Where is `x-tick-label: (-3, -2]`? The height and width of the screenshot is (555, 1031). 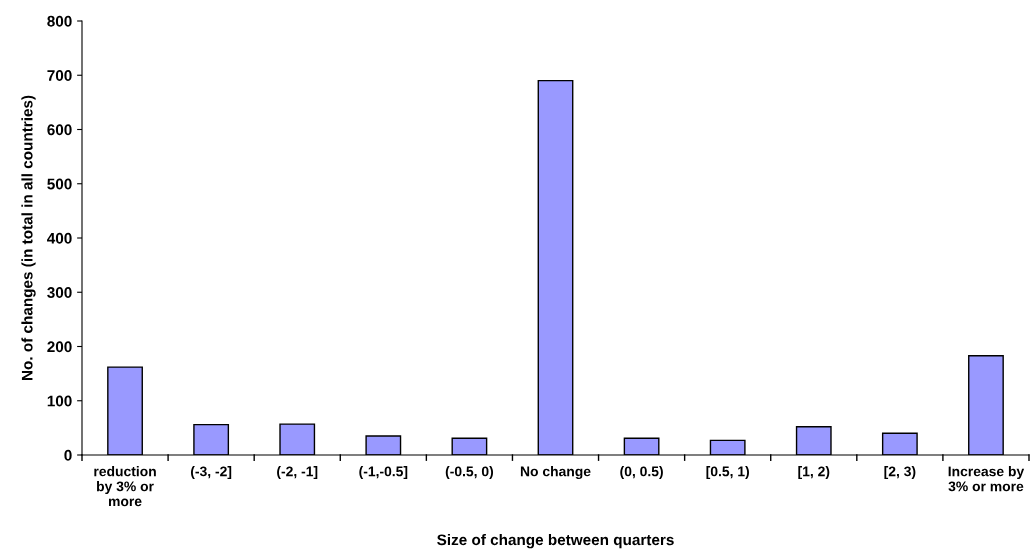 x-tick-label: (-3, -2] is located at coordinates (211, 473).